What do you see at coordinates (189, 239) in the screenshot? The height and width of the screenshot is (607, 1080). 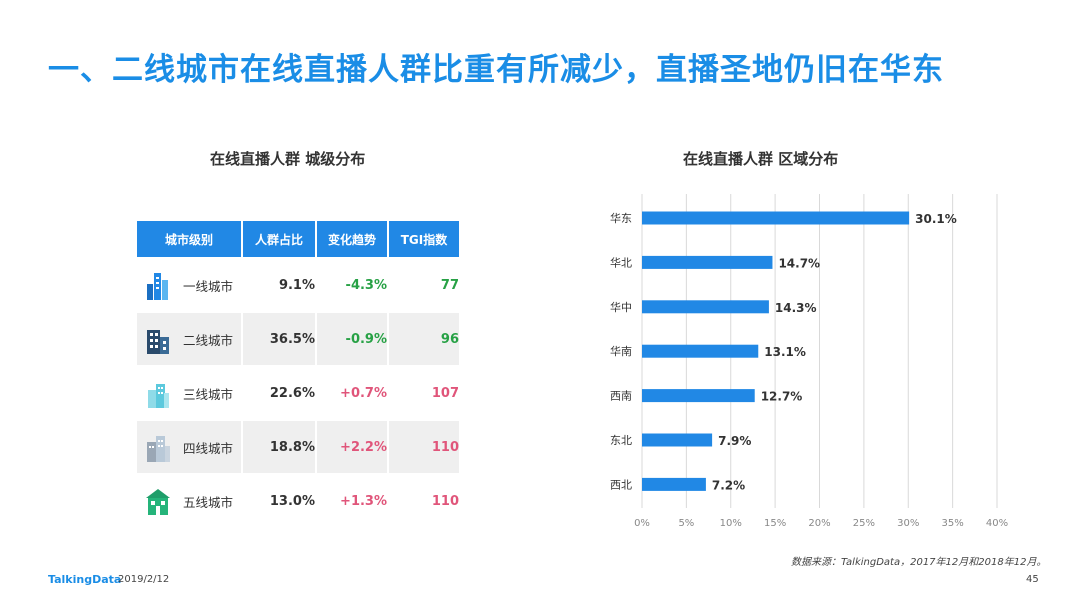 I see `header-city-level: 城市级别` at bounding box center [189, 239].